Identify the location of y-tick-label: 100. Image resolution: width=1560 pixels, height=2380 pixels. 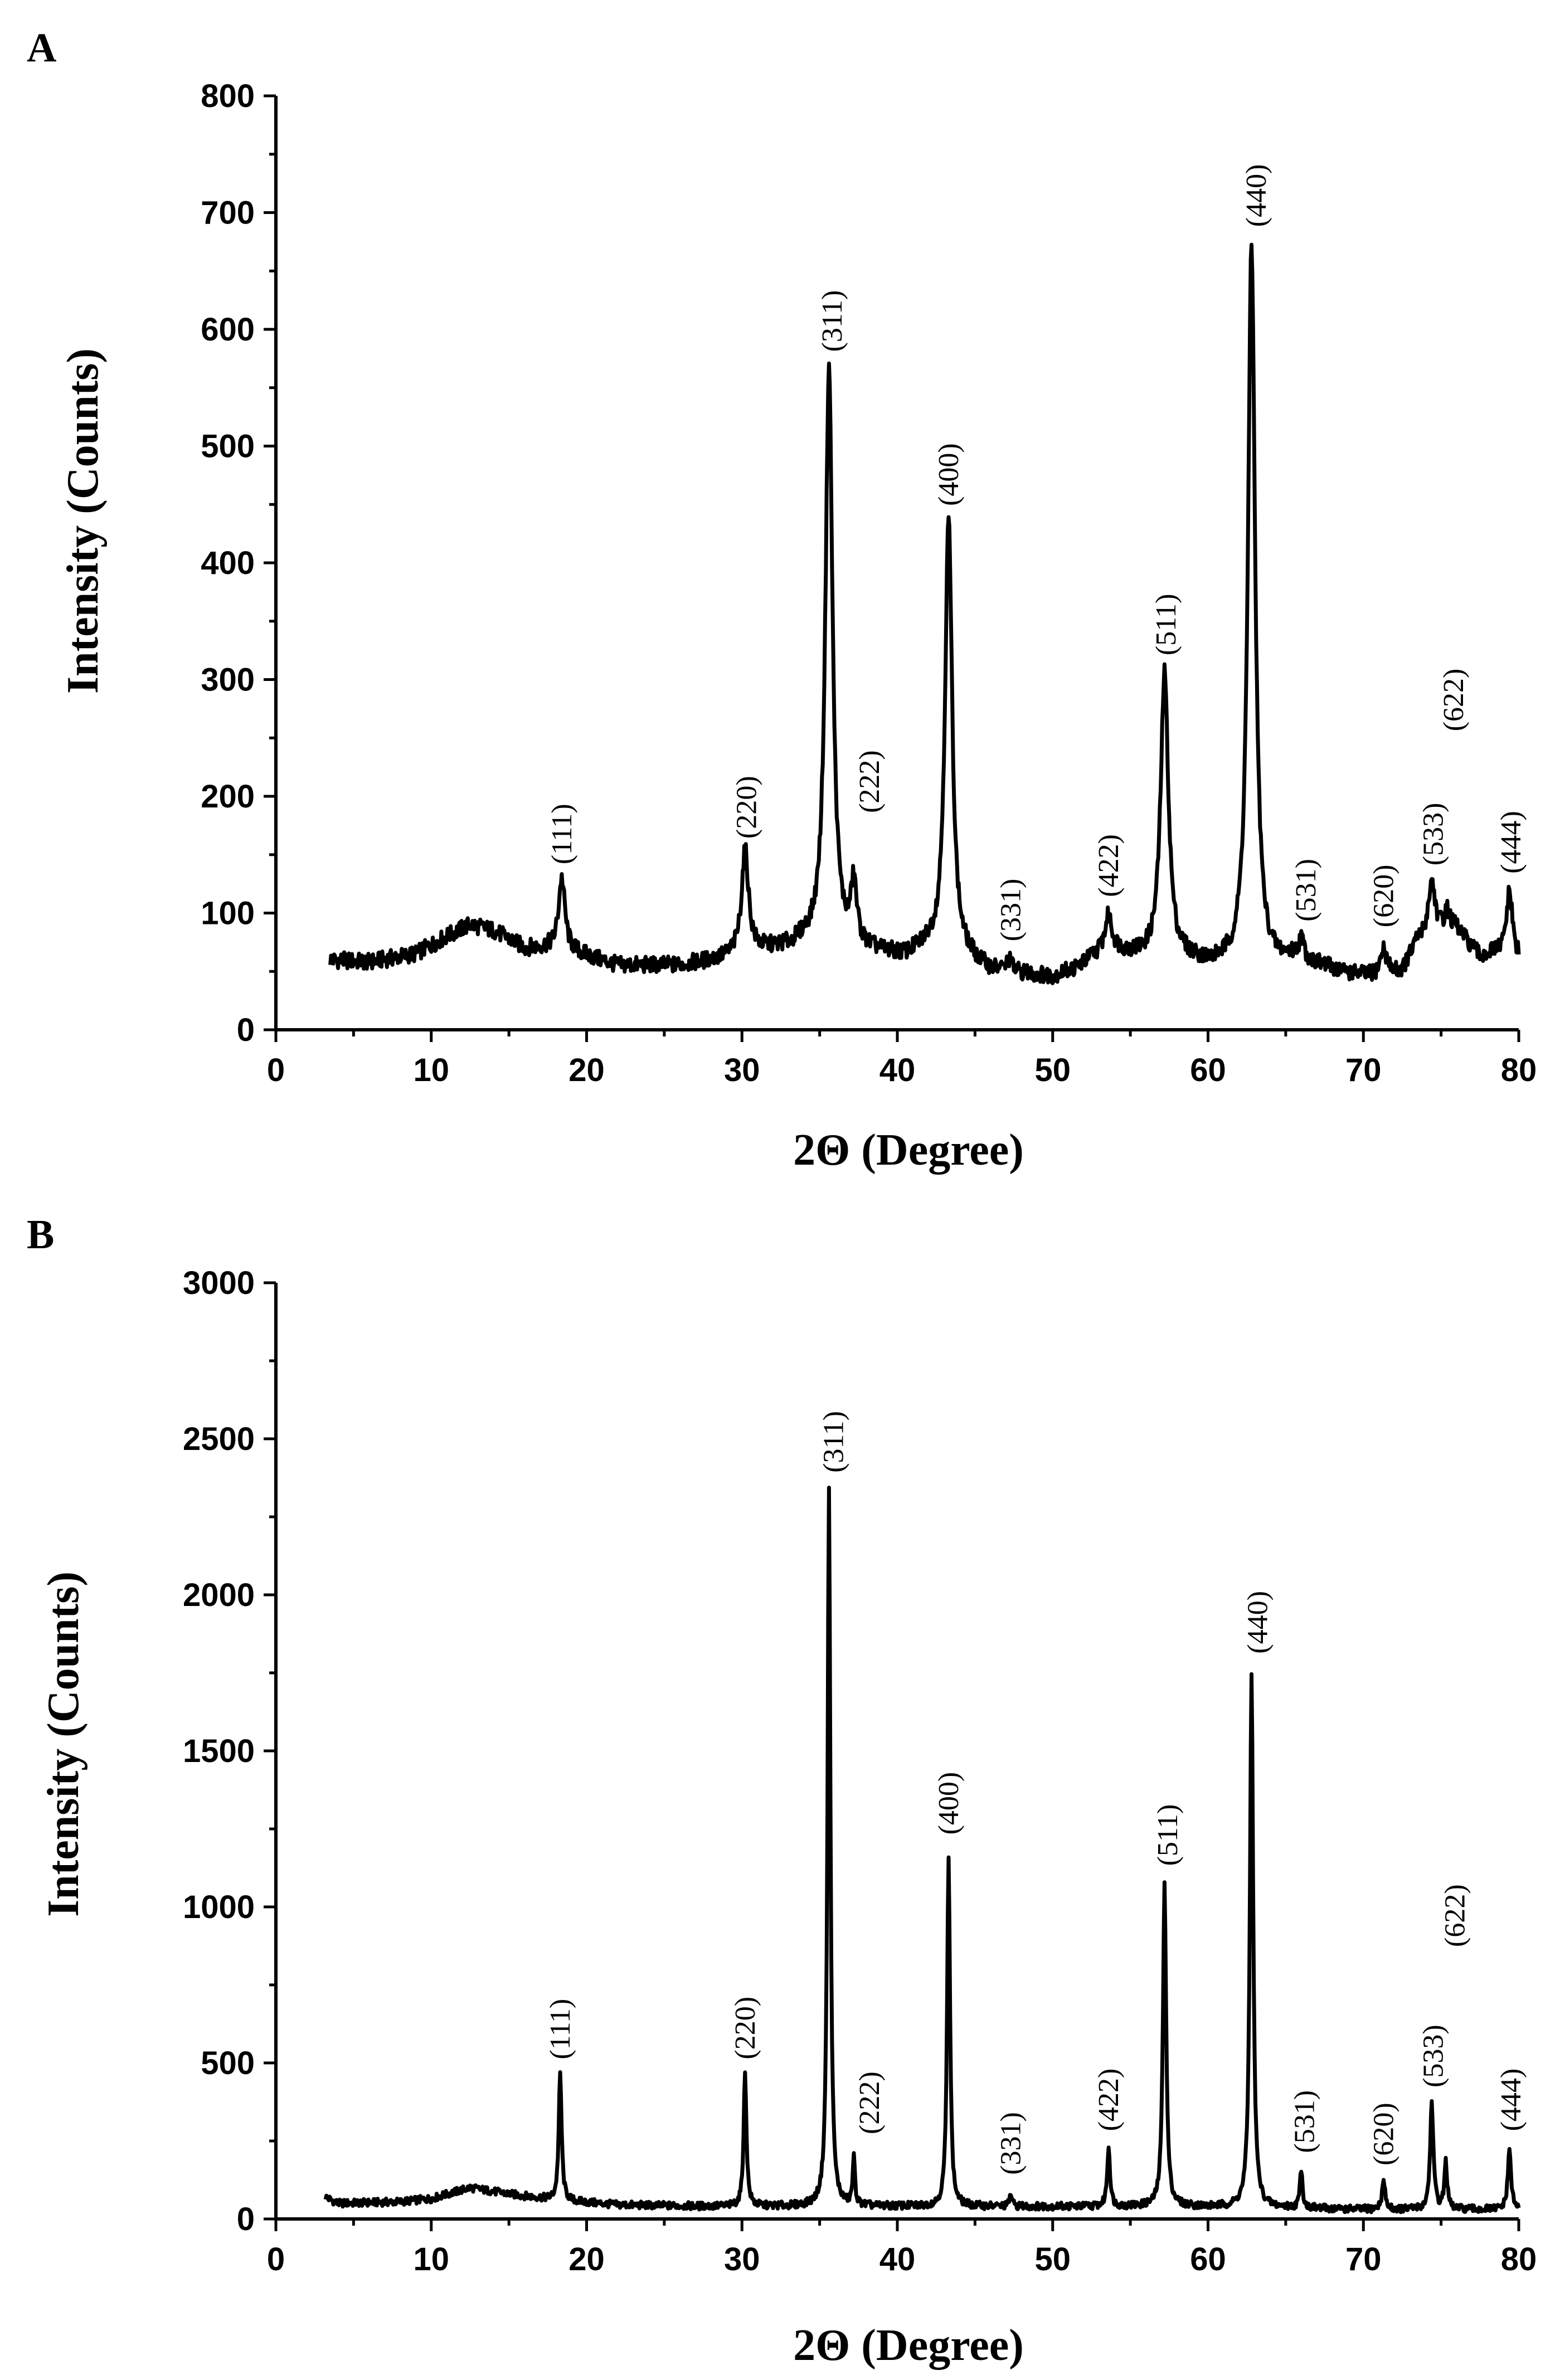
(228, 913).